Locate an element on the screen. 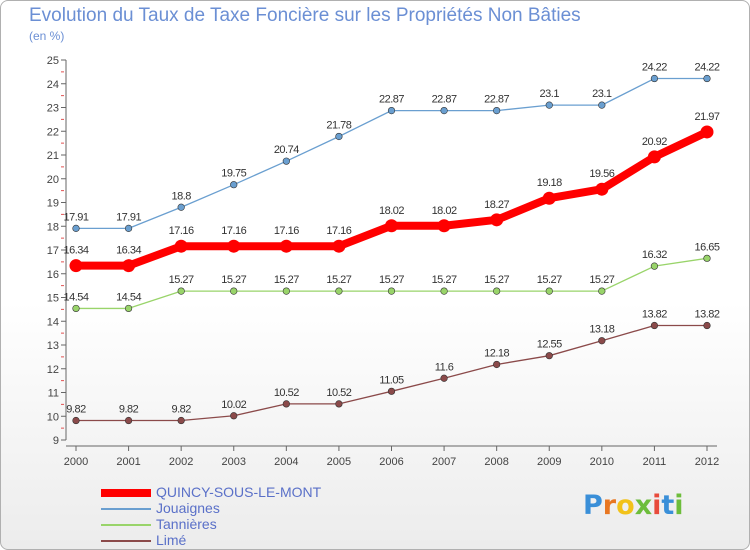 The height and width of the screenshot is (550, 750). x-tick-label: 2003 is located at coordinates (234, 462).